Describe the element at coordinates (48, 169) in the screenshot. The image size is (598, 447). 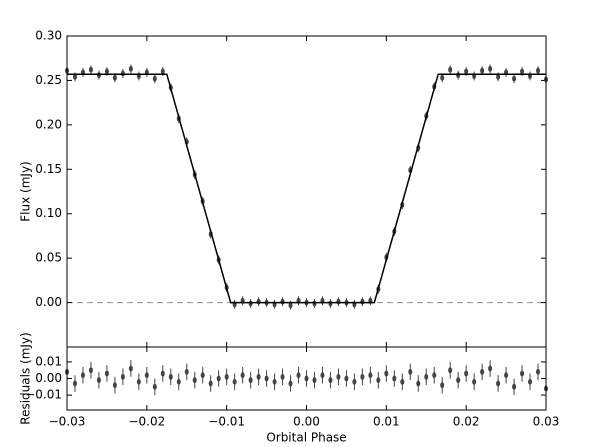
I see `y-tick-label: 0.15` at that location.